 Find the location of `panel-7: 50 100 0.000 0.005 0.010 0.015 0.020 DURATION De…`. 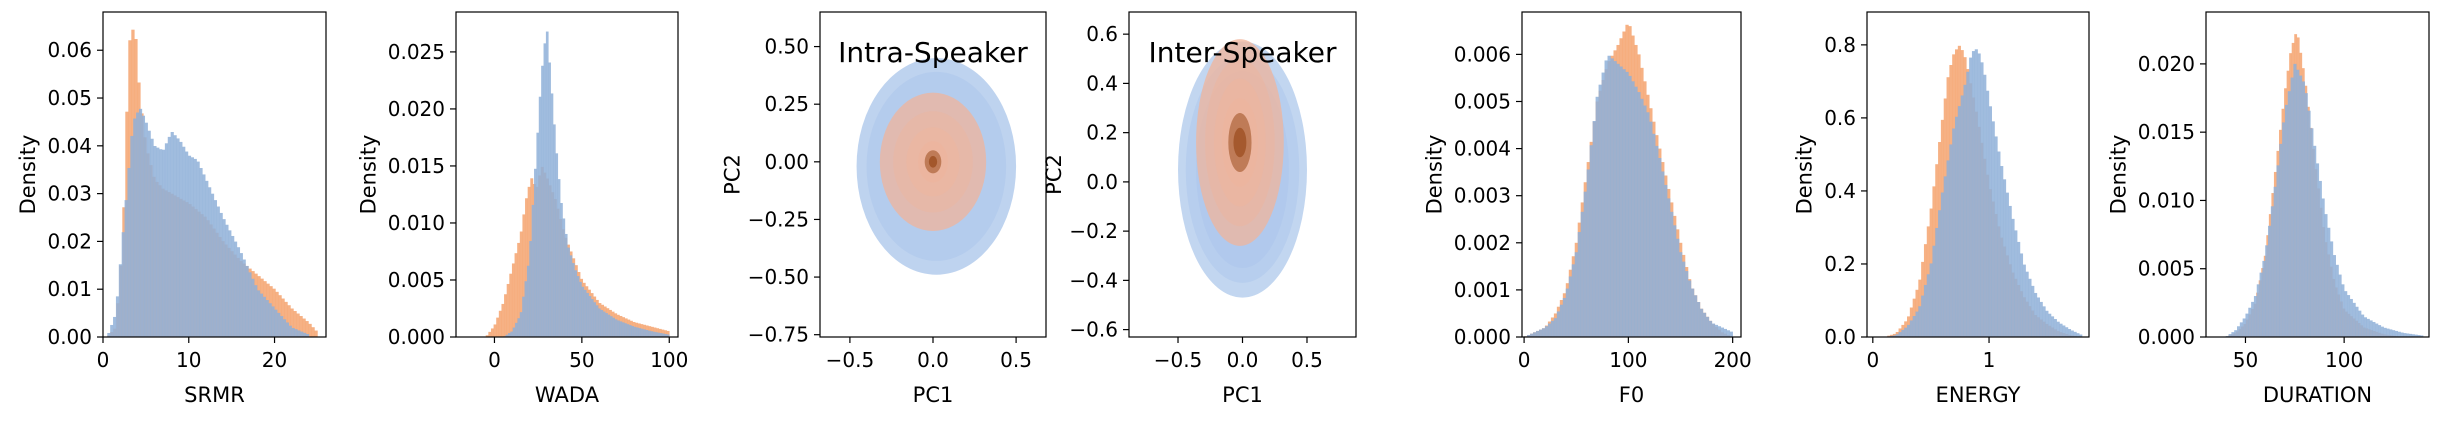

panel-7: 50 100 0.000 0.005 0.010 0.015 0.020 DURATION De… is located at coordinates (2268, 209).